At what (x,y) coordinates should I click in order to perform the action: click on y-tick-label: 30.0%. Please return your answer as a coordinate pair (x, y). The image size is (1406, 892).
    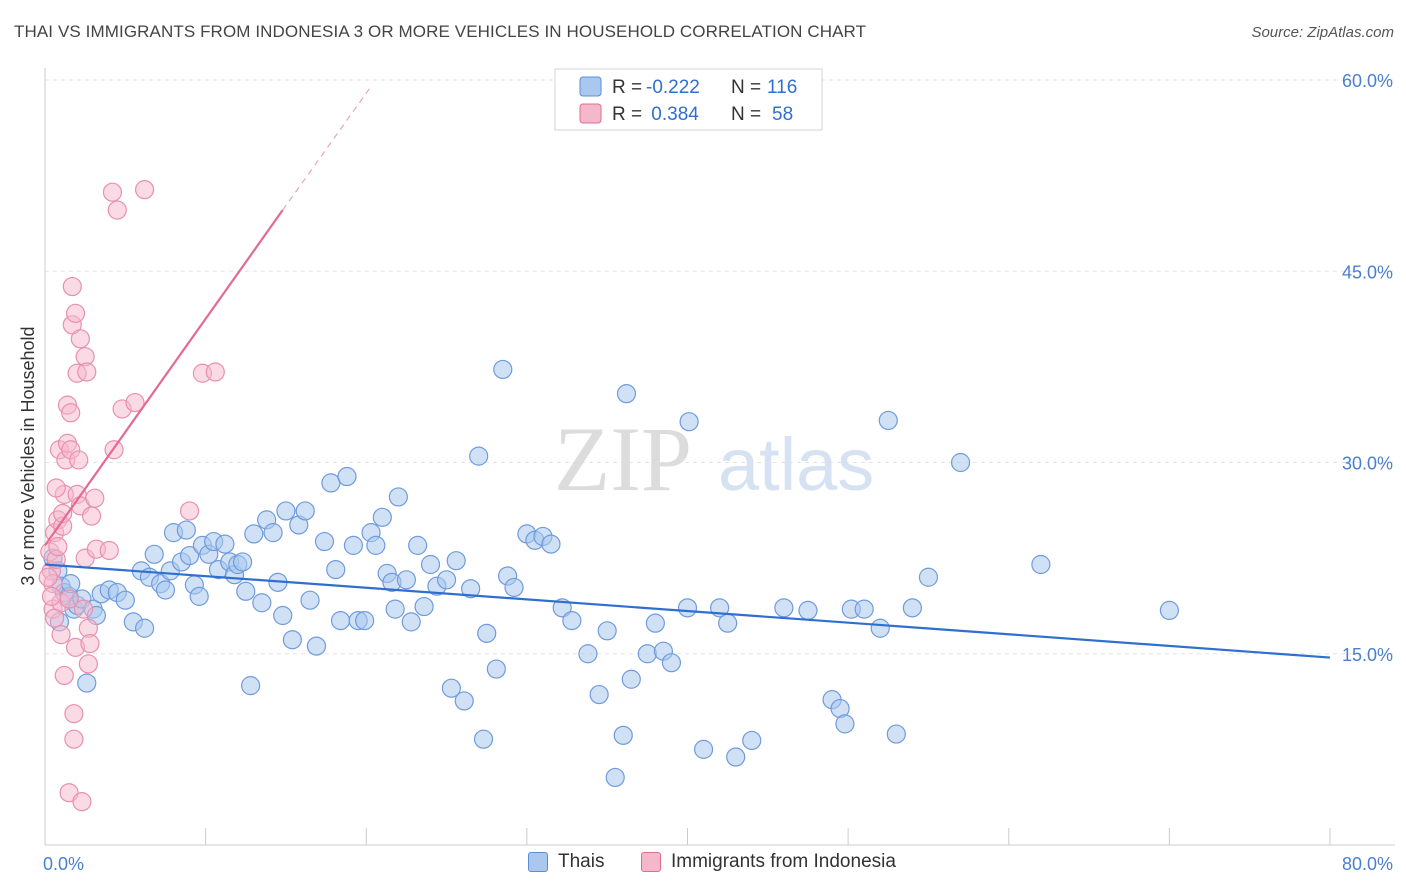
    Looking at the image, I should click on (1367, 464).